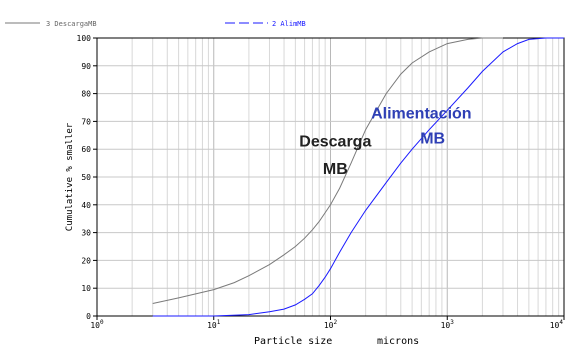  Describe the element at coordinates (448, 324) in the screenshot. I see `x-tick-label: 10³` at that location.